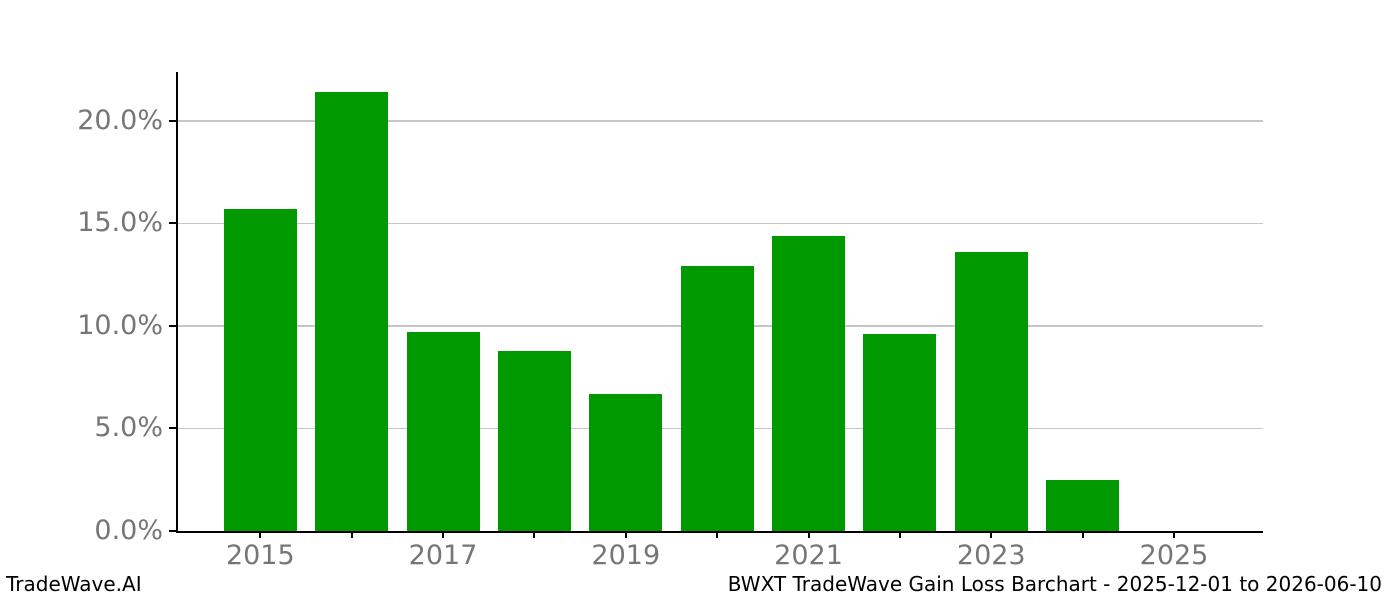 This screenshot has width=1400, height=600. I want to click on y-tick-label: 0.0%, so click(128, 530).